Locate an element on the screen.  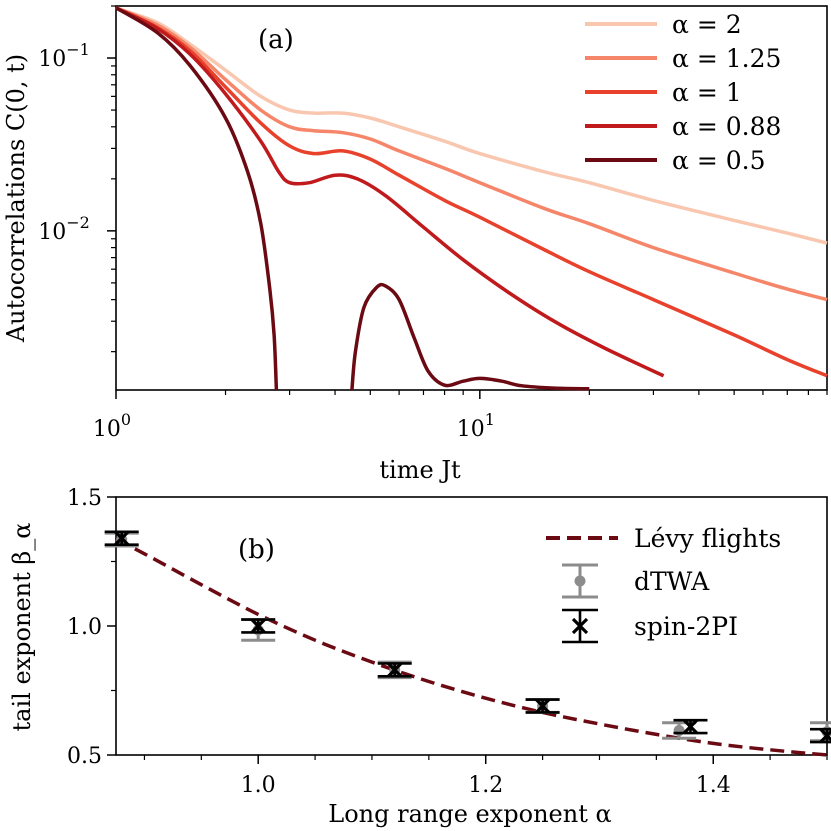
panel-a-label: (a) is located at coordinates (276, 40).